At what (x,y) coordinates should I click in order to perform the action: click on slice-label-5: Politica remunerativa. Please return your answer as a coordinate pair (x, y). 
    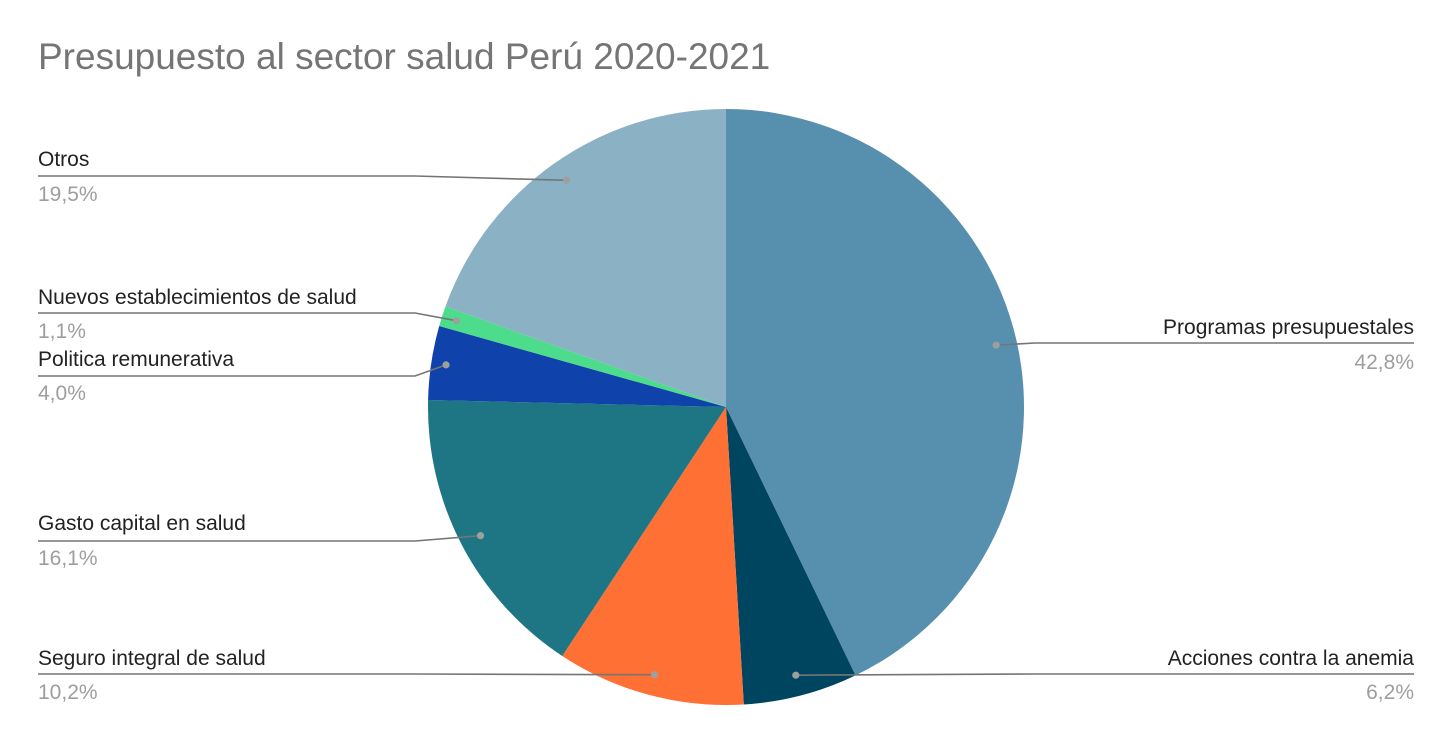
    Looking at the image, I should click on (136, 359).